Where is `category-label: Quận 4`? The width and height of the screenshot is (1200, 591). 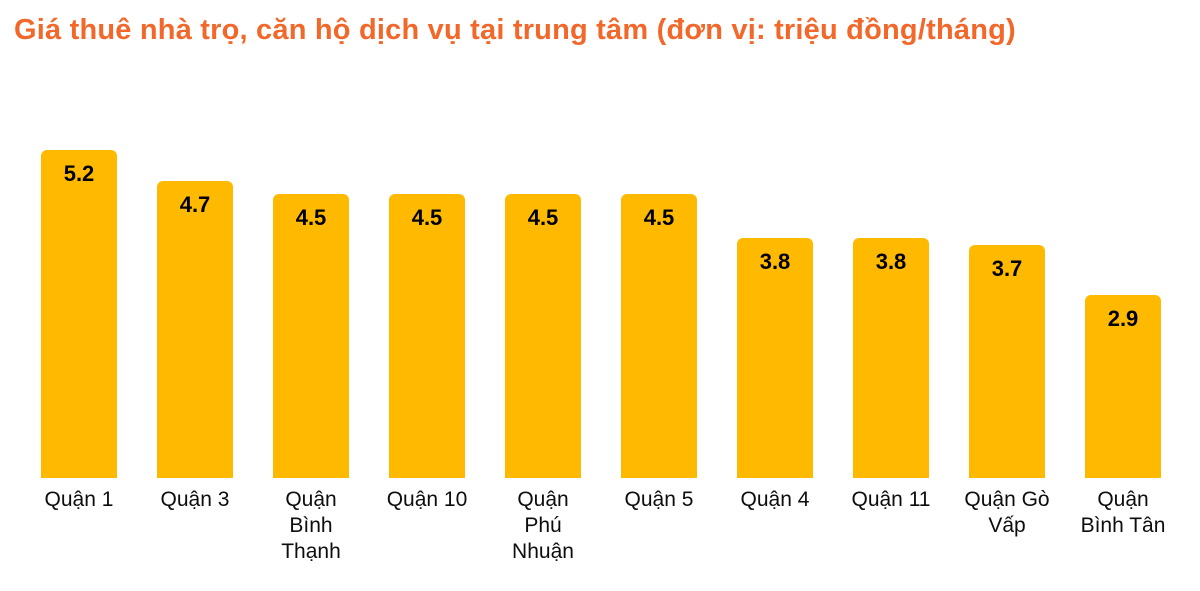 category-label: Quận 4 is located at coordinates (775, 499).